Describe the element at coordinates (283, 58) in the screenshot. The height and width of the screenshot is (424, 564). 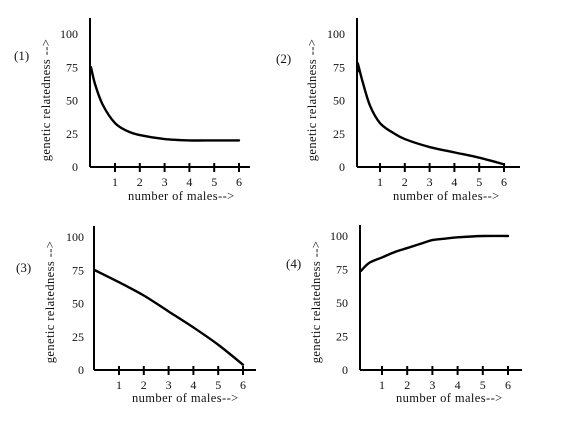
I see `panel-label: (2)` at that location.